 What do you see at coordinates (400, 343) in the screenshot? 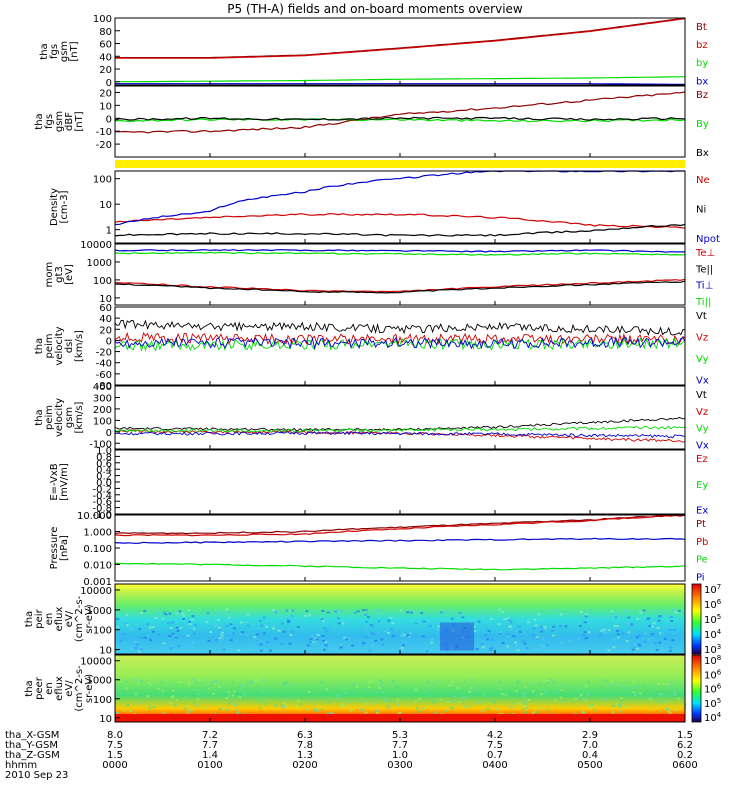
I see `series-line-vx` at bounding box center [400, 343].